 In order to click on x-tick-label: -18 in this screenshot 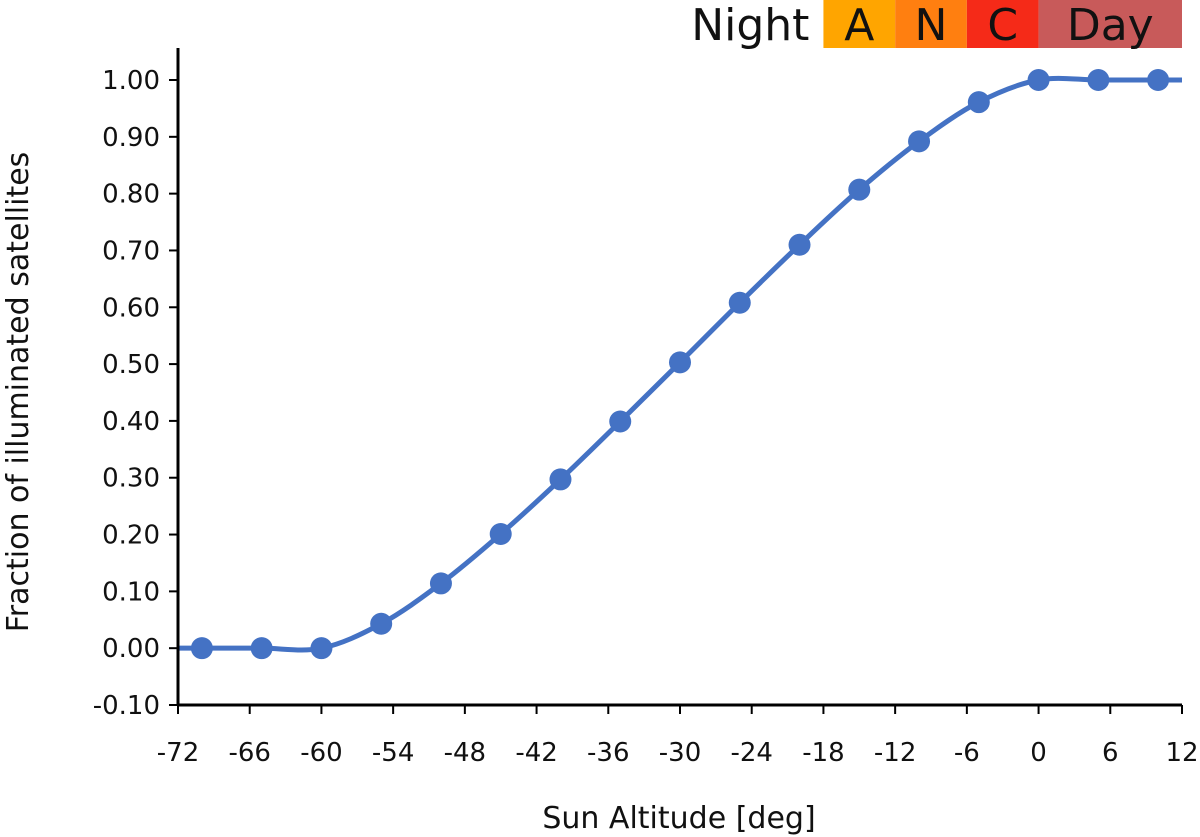, I will do `click(823, 753)`.